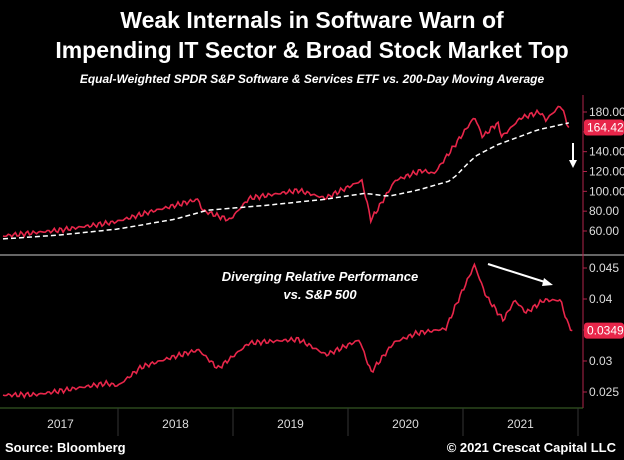 This screenshot has height=460, width=624. I want to click on x-tick-label: 2017, so click(60, 424).